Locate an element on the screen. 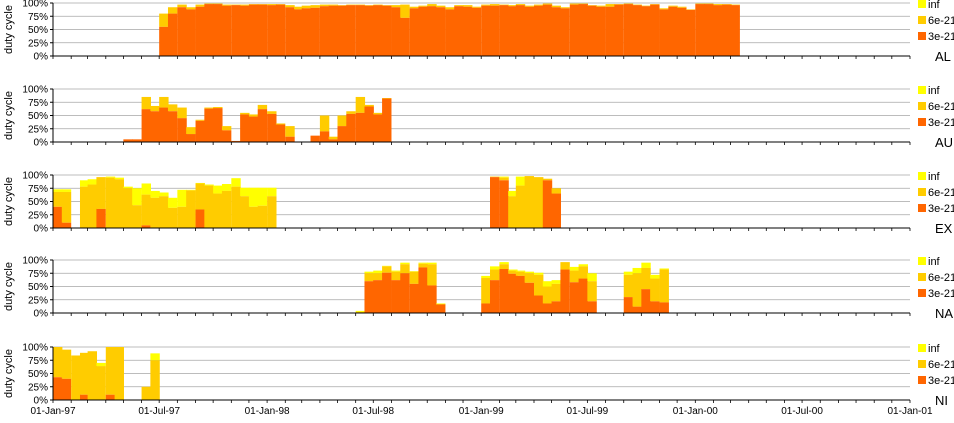  y-tick-label: 50% is located at coordinates (38, 202).